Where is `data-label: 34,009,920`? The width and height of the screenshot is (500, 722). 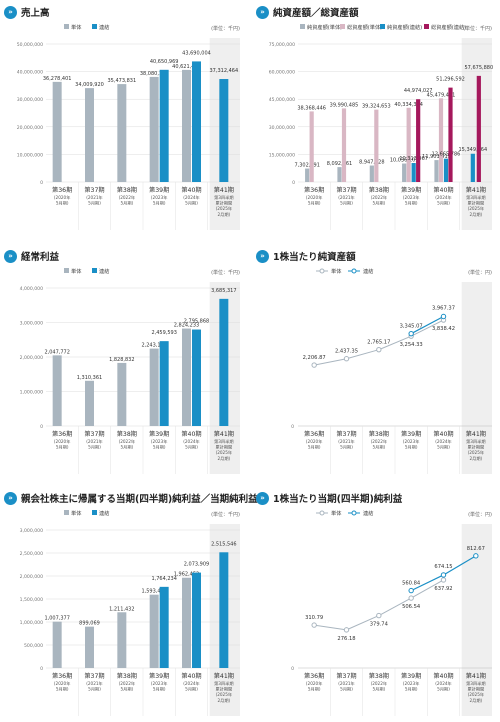
data-label: 34,009,920 is located at coordinates (89, 85).